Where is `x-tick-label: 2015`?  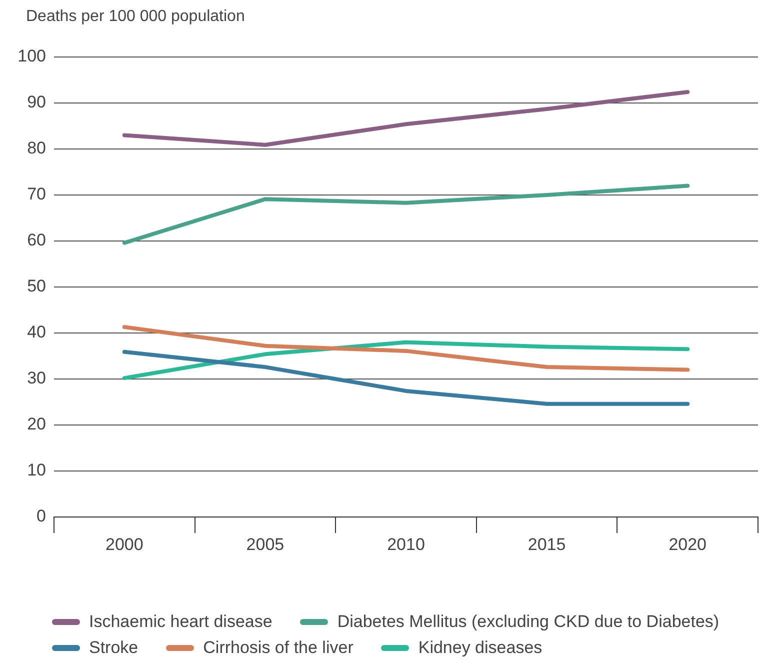 x-tick-label: 2015 is located at coordinates (547, 544).